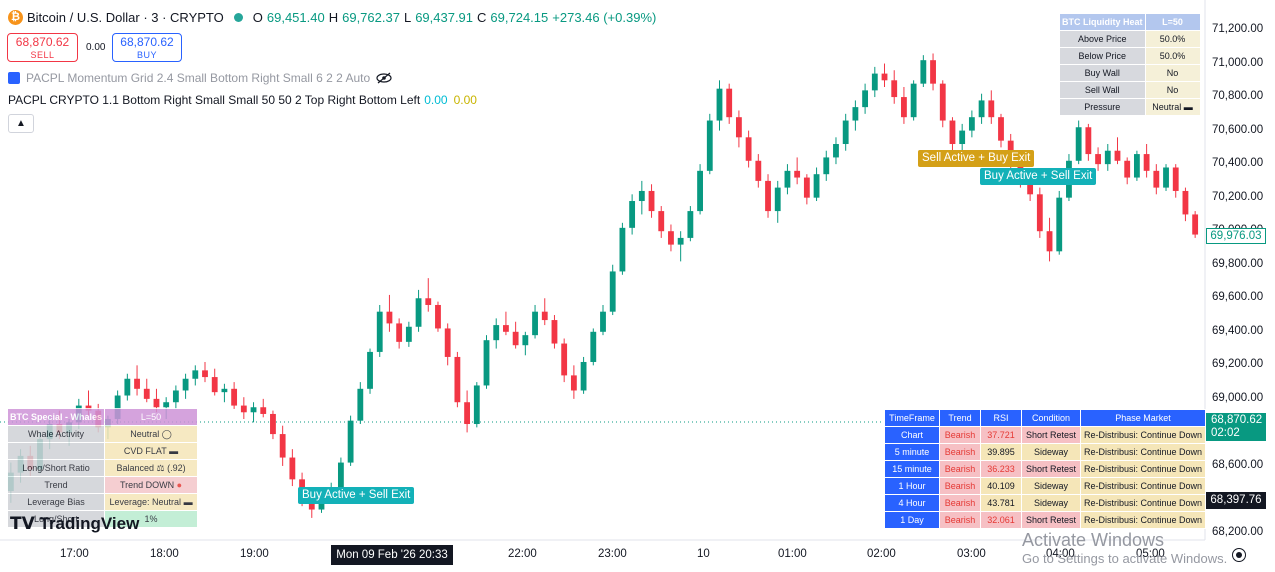  I want to click on cvd-value: CVD FLAT, so click(145, 451).